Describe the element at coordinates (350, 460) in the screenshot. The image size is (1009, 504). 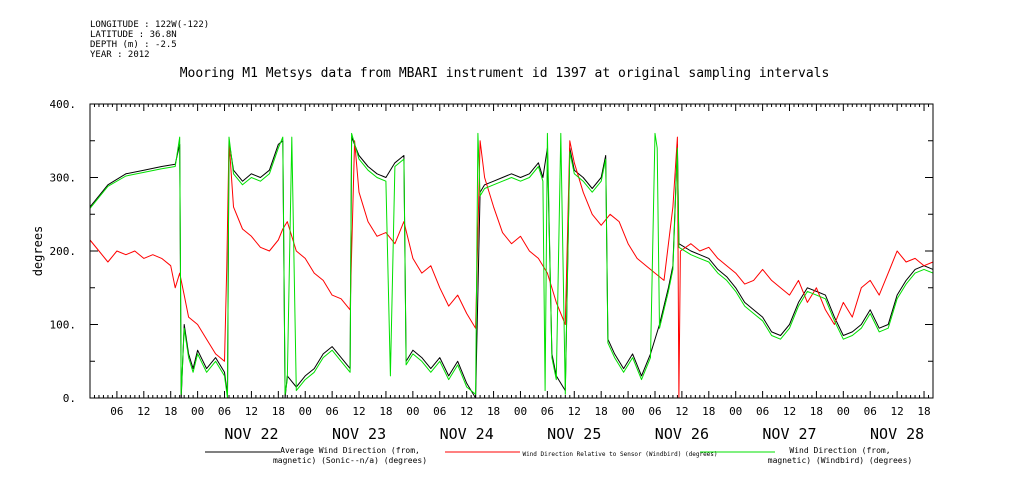
I see `legend-label-0-line2: magnetic) (Sonic--n/a) (degrees)` at that location.